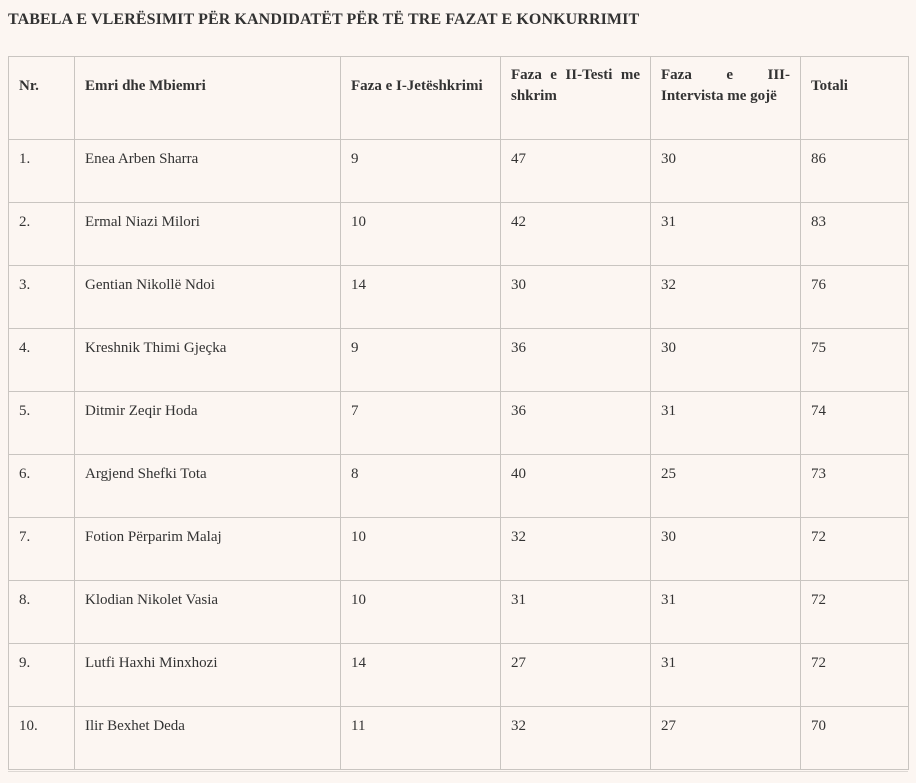 The image size is (916, 783). I want to click on candidate-name-cell: Fotion Përparim Malaj, so click(207, 549).